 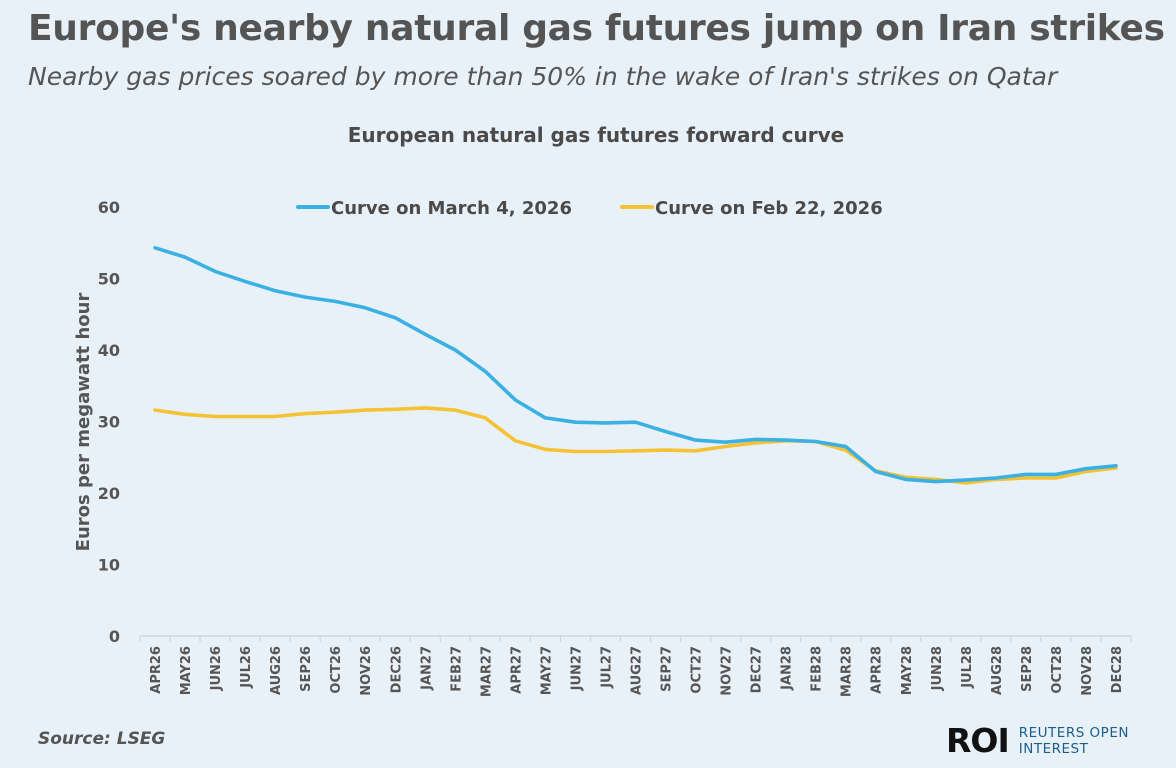 What do you see at coordinates (276, 670) in the screenshot?
I see `x-tick-label: AUG26` at bounding box center [276, 670].